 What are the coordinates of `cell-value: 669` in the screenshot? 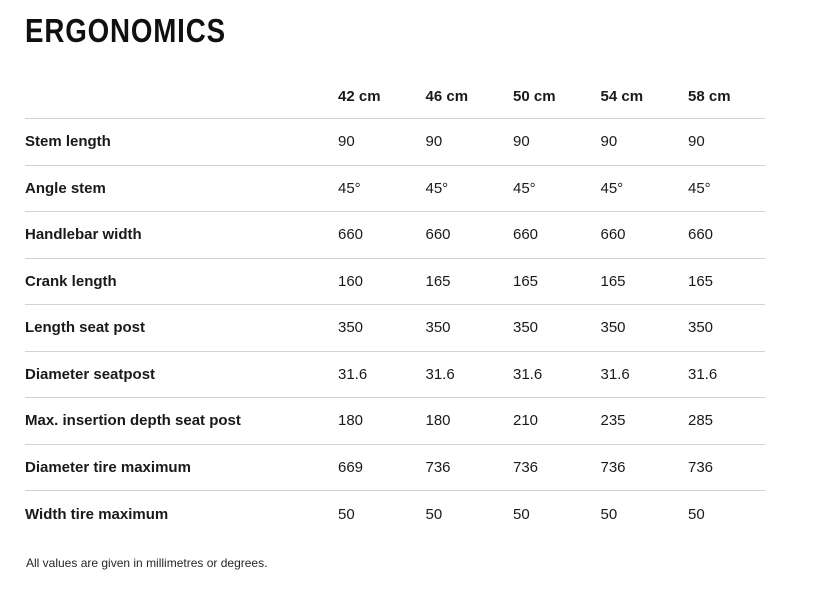 It's located at (351, 467).